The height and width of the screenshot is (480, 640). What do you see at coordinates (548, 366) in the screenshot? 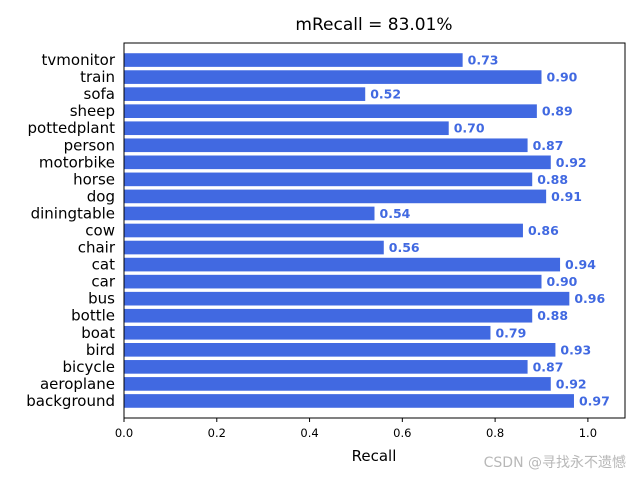
I see `value-label-bicycle: 0.87` at bounding box center [548, 366].